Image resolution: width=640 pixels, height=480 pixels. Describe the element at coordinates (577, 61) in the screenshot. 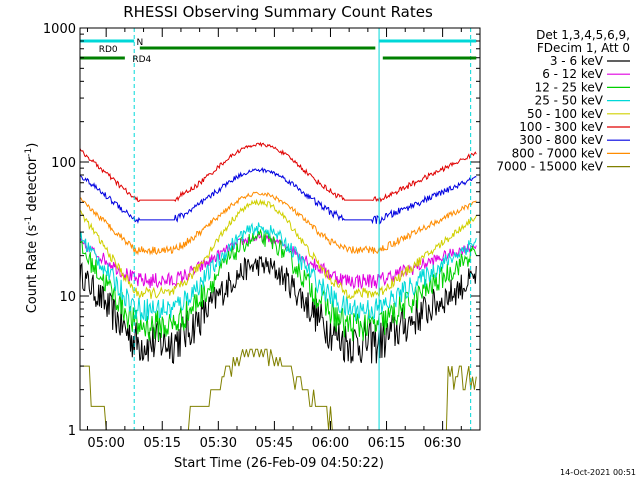

I see `legend-entry-label: 3 - 6 keV` at that location.